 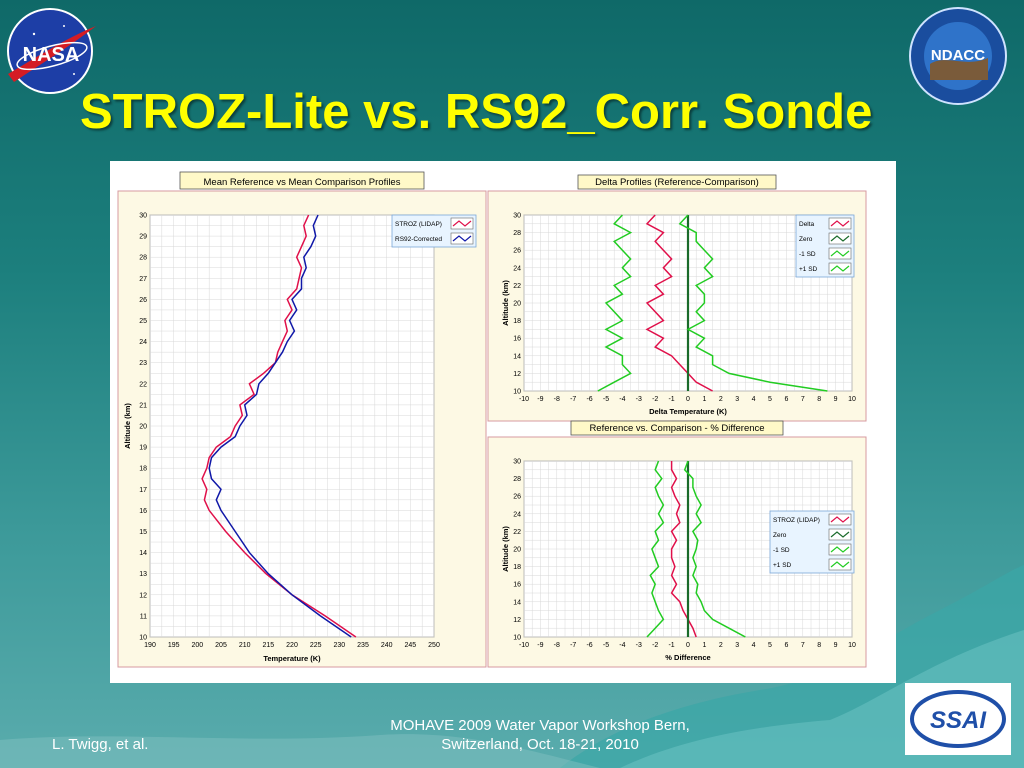 What do you see at coordinates (688, 399) in the screenshot?
I see `x-tick-label: 0` at bounding box center [688, 399].